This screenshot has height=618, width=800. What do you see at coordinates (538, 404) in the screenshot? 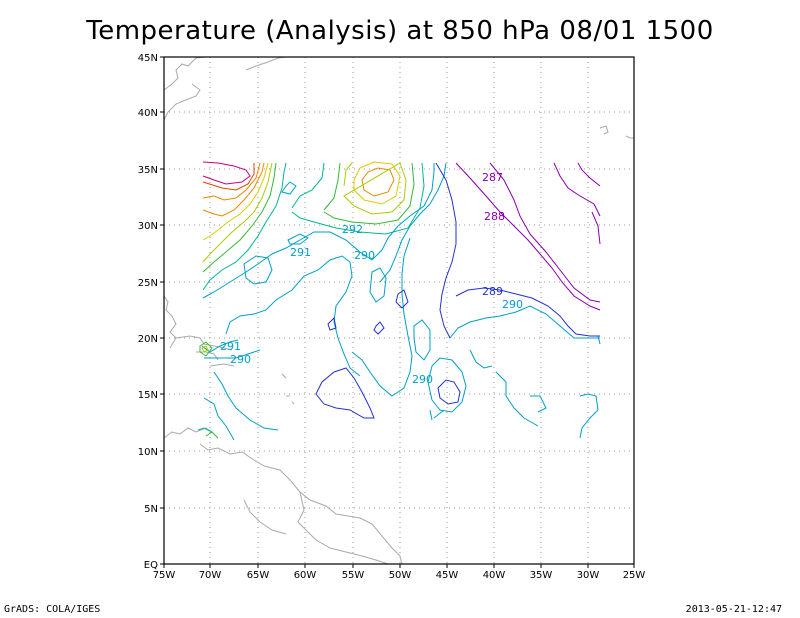
I see `contour-290-j` at bounding box center [538, 404].